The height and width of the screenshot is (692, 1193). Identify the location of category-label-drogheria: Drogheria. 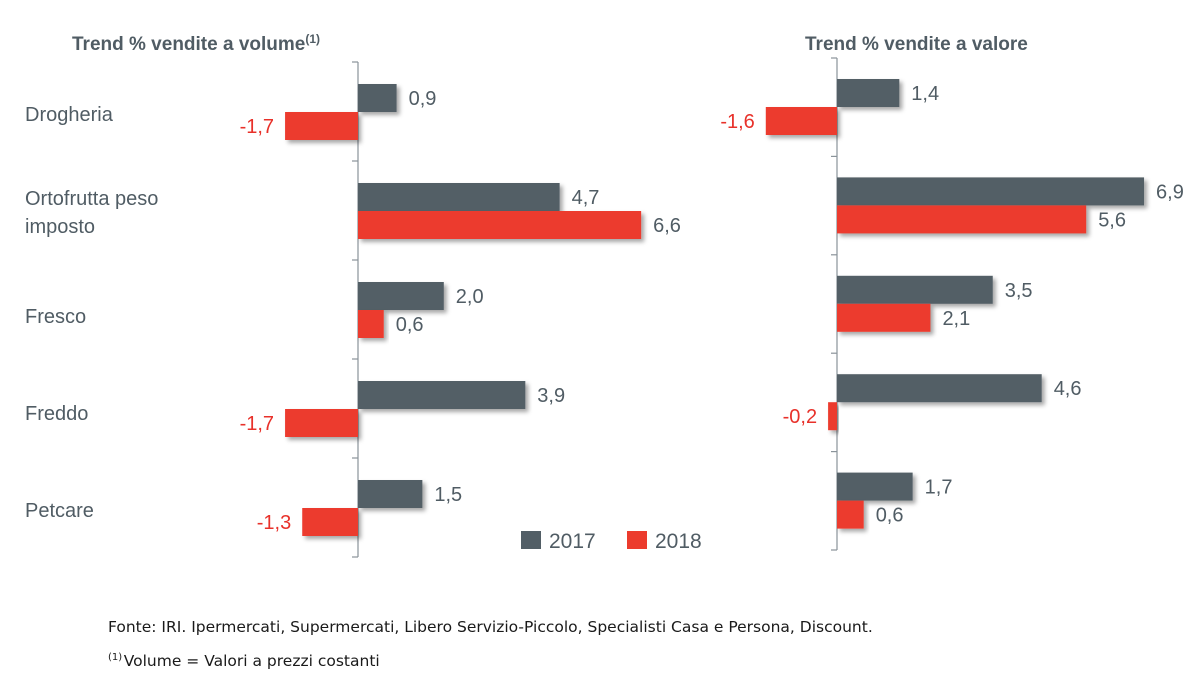
(69, 115).